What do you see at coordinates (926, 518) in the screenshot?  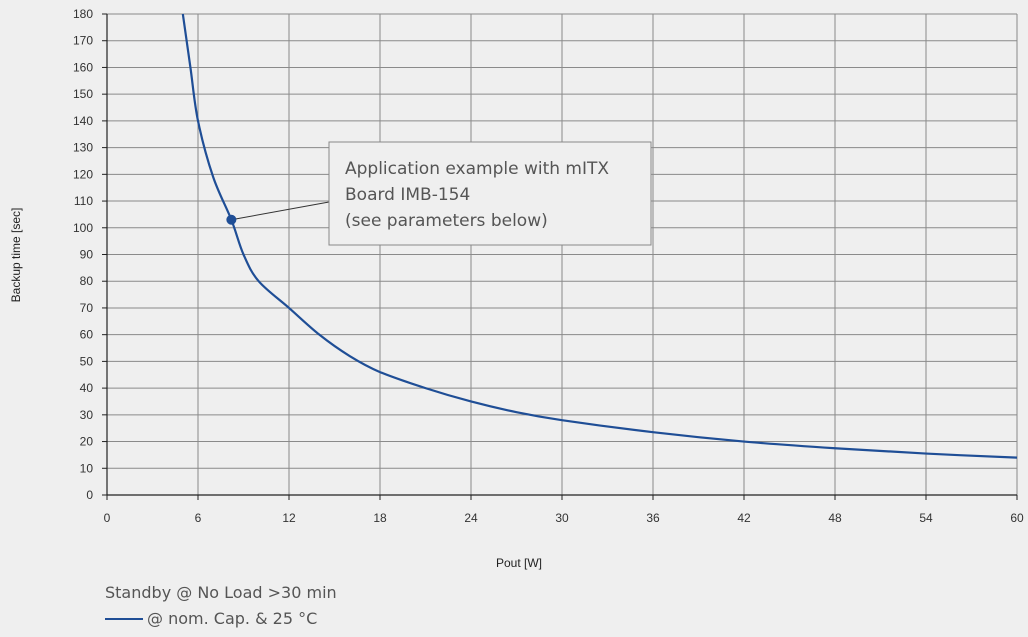 I see `x-tick-label: 54` at bounding box center [926, 518].